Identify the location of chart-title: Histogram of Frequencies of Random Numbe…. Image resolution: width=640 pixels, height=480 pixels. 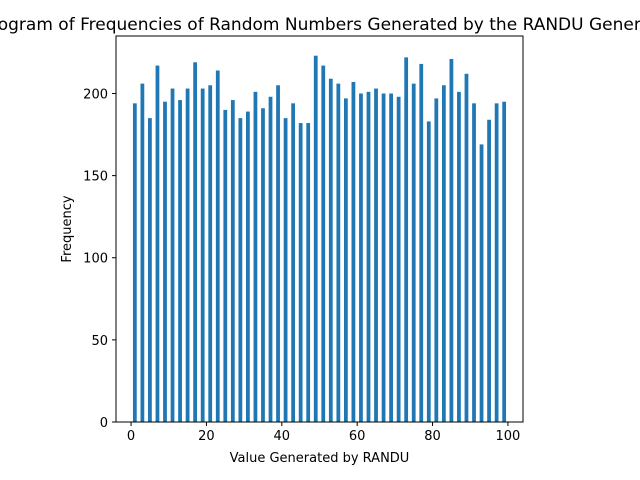
(320, 25).